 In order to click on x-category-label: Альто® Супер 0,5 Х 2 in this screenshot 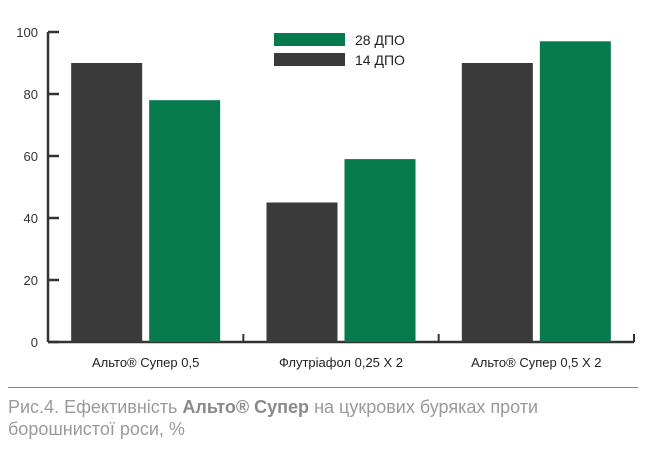, I will do `click(536, 362)`.